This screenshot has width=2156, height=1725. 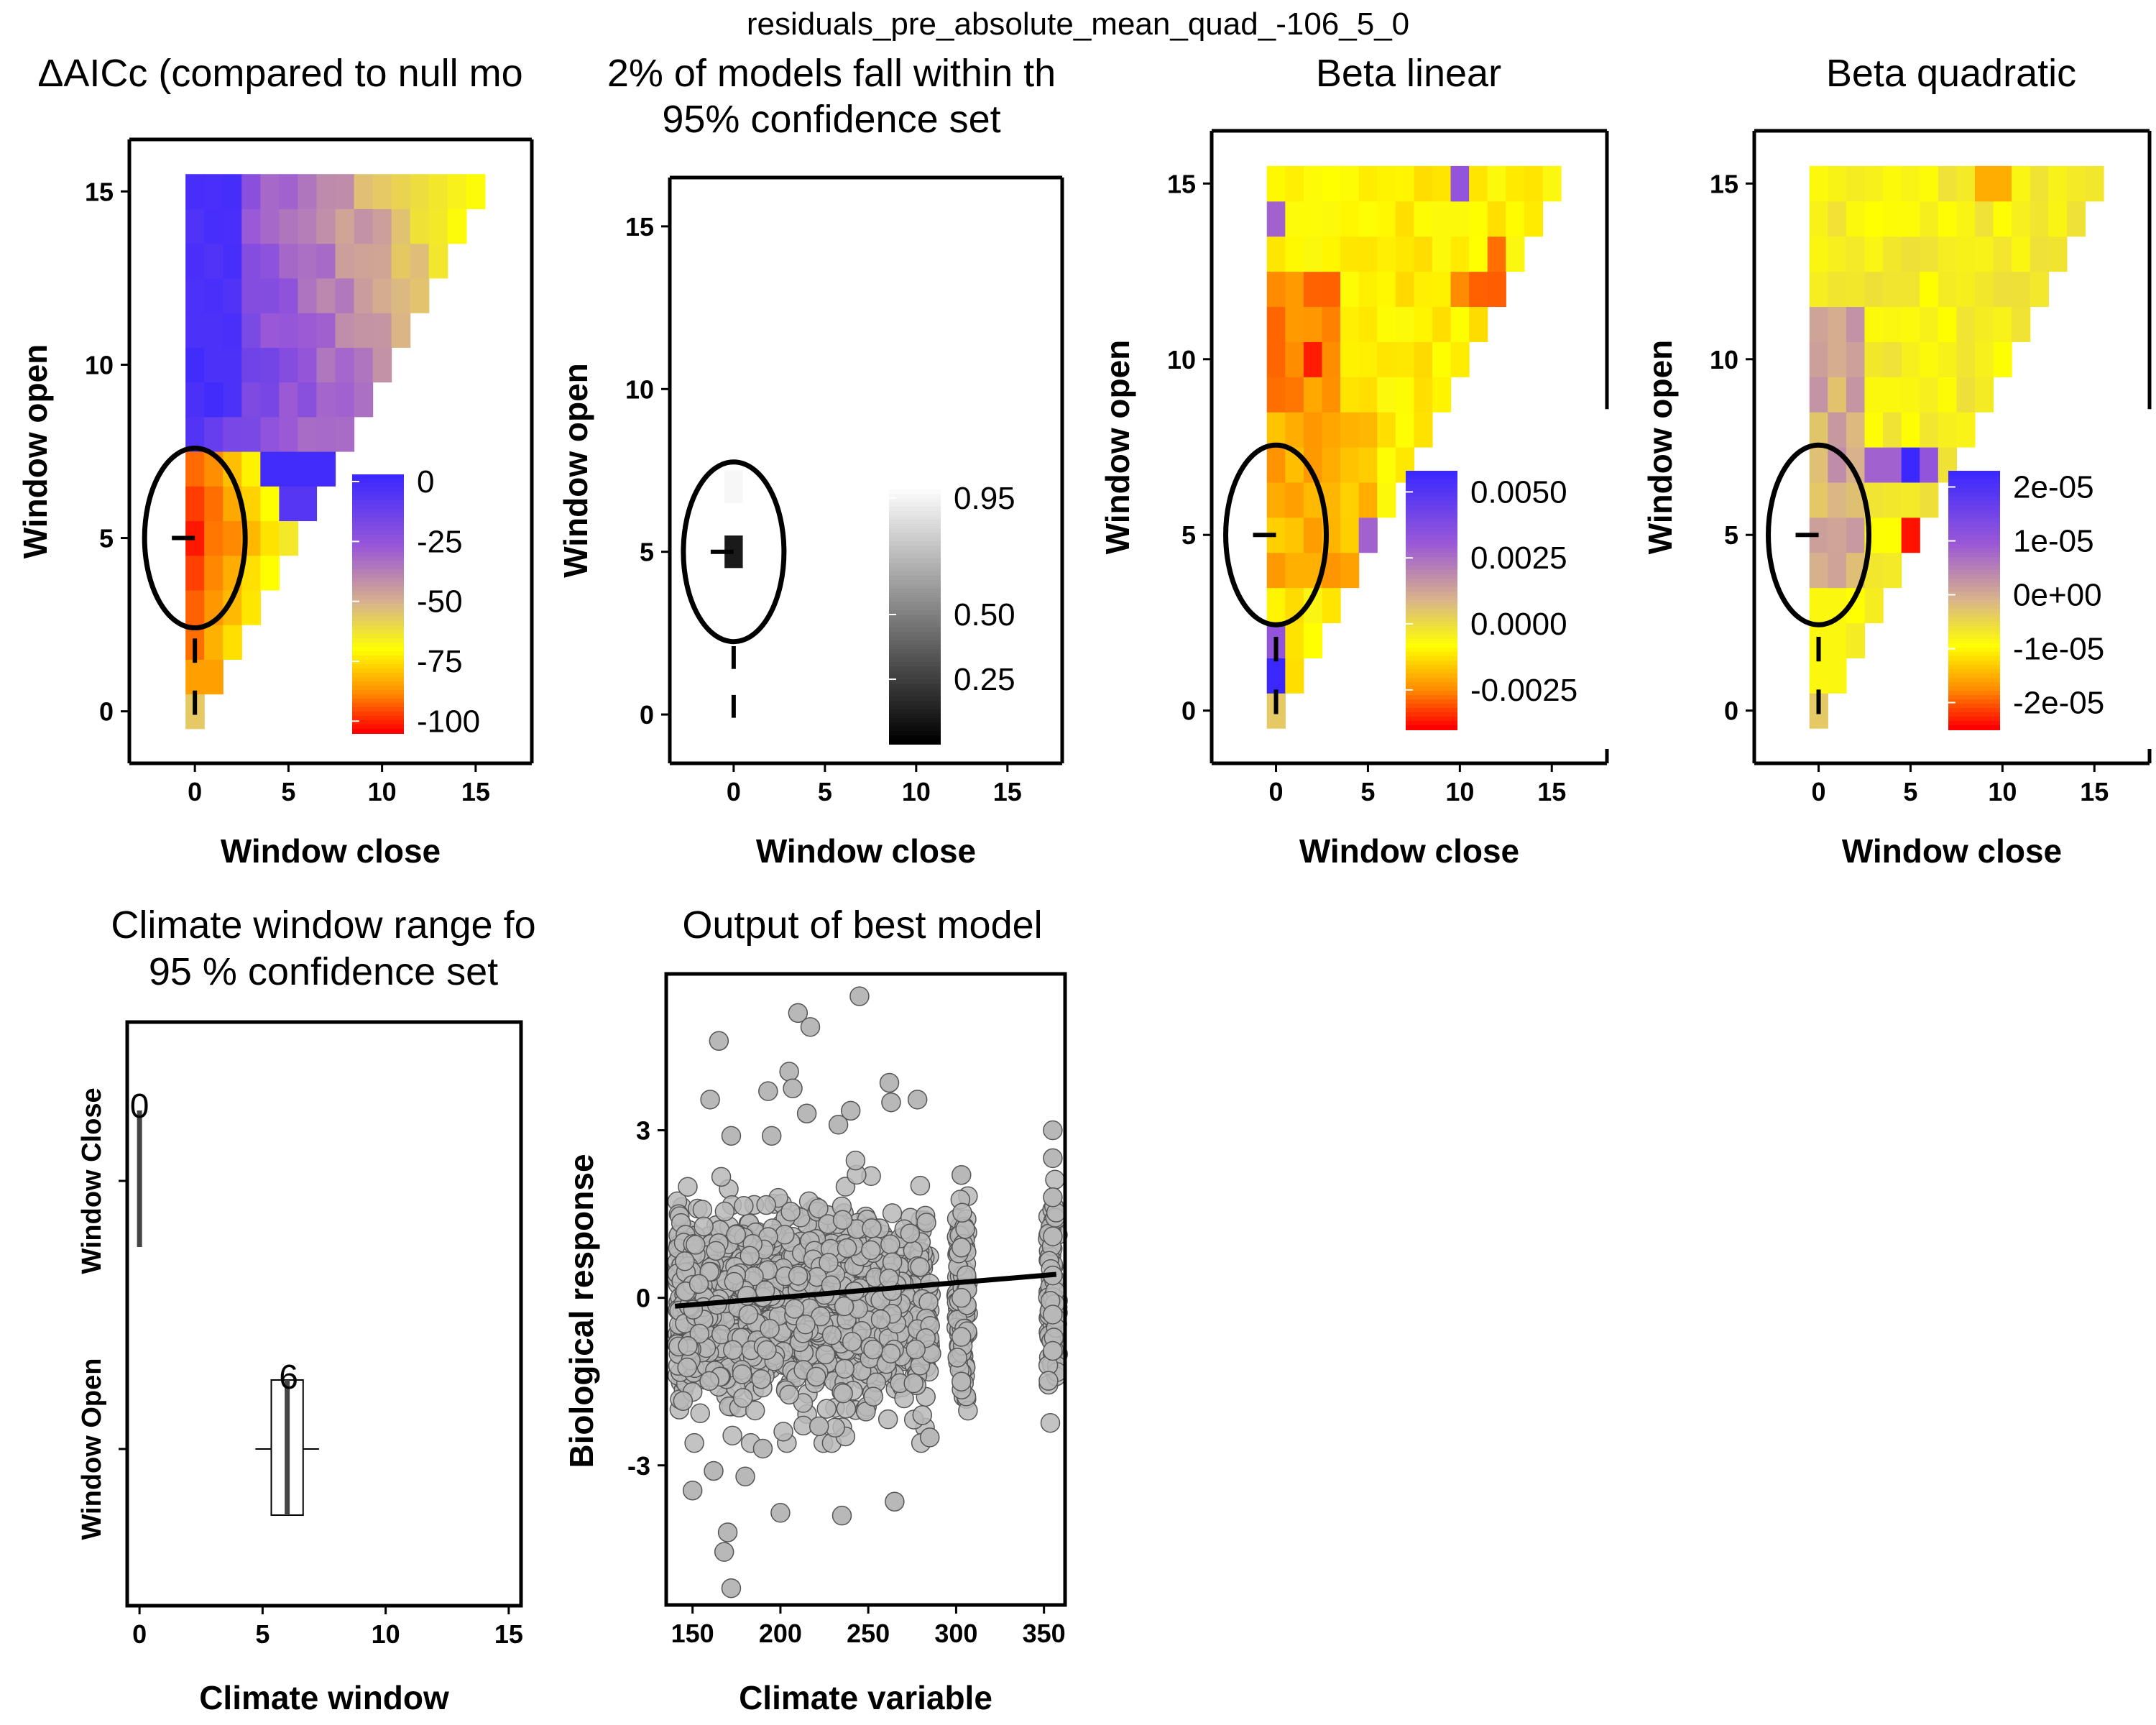 What do you see at coordinates (279, 73) in the screenshot?
I see `panel-title: ΔAICc (compared to null mo` at bounding box center [279, 73].